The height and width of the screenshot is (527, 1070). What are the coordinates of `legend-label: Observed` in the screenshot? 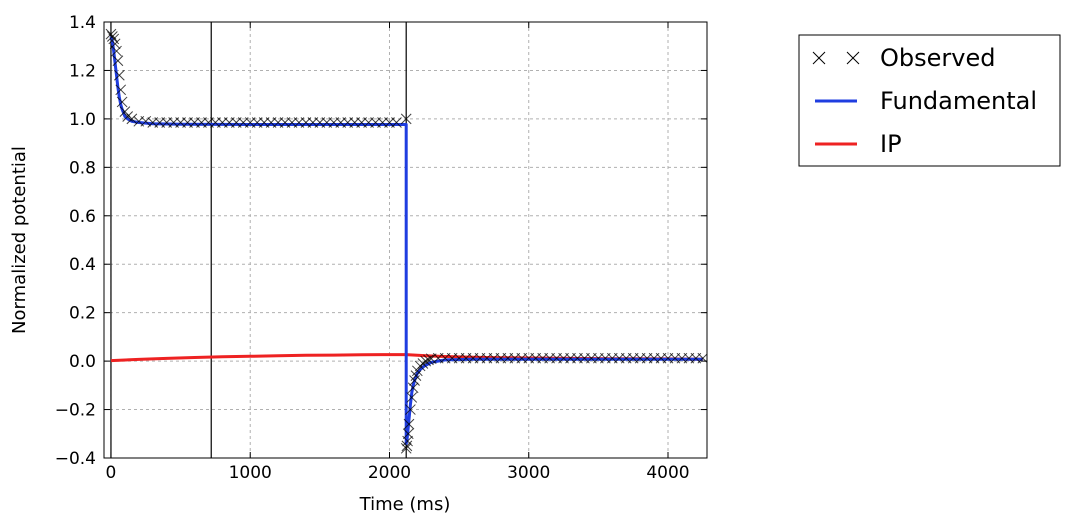 It's located at (937, 58).